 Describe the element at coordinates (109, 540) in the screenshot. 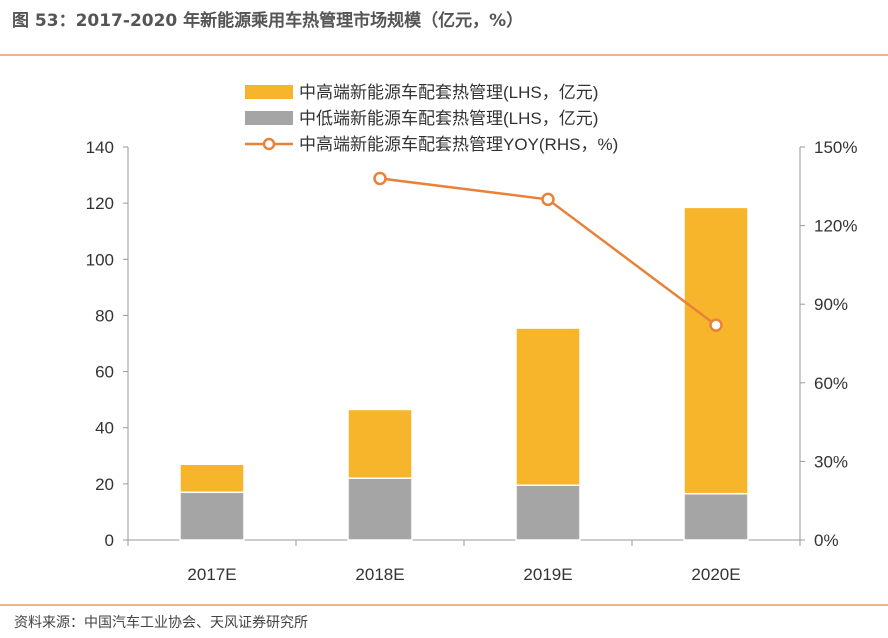

I see `left-tick-label: 0` at that location.